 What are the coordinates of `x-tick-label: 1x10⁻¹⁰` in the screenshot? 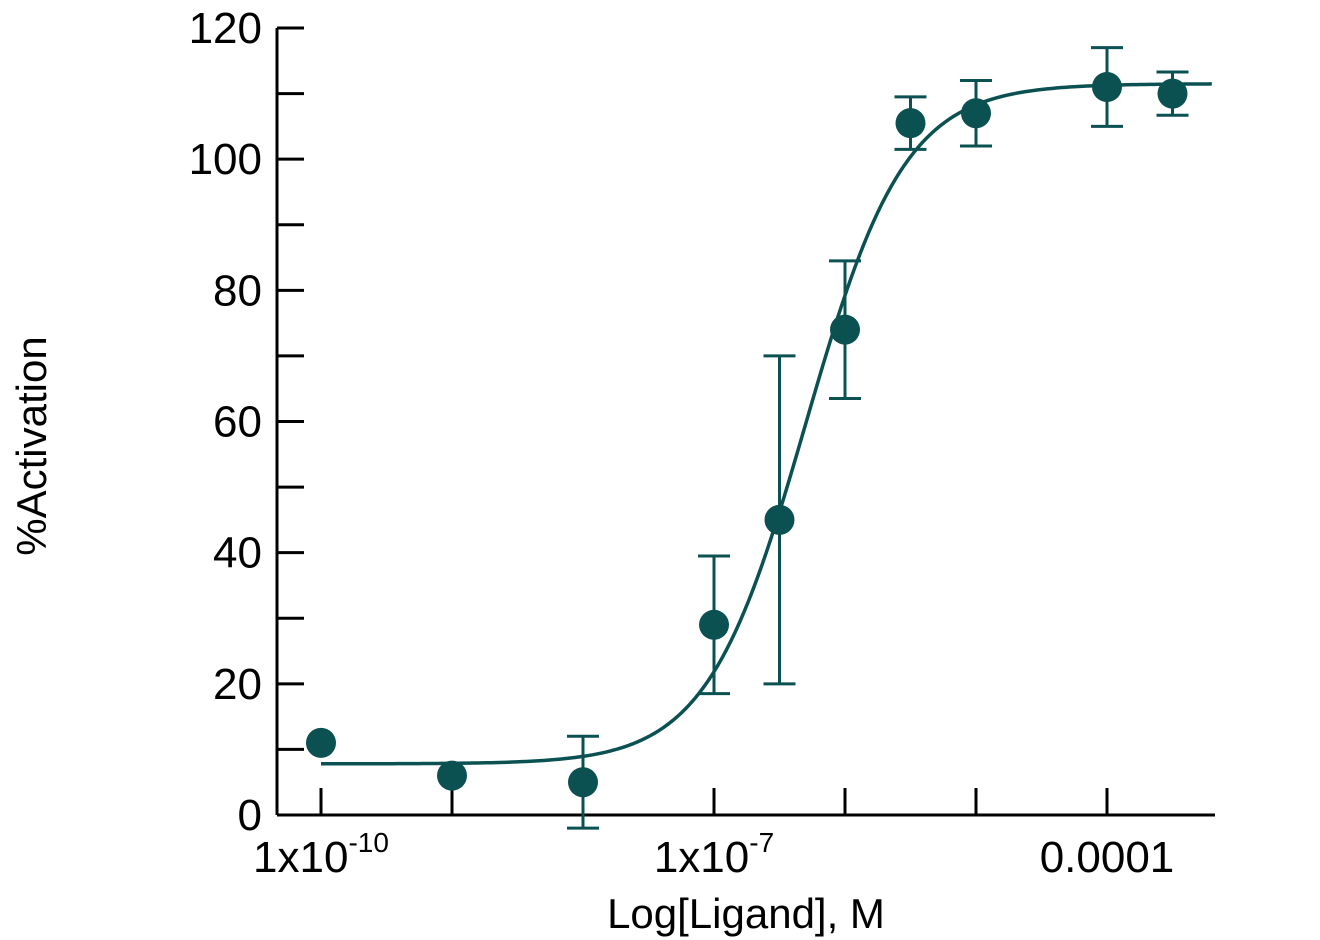 It's located at (321, 854).